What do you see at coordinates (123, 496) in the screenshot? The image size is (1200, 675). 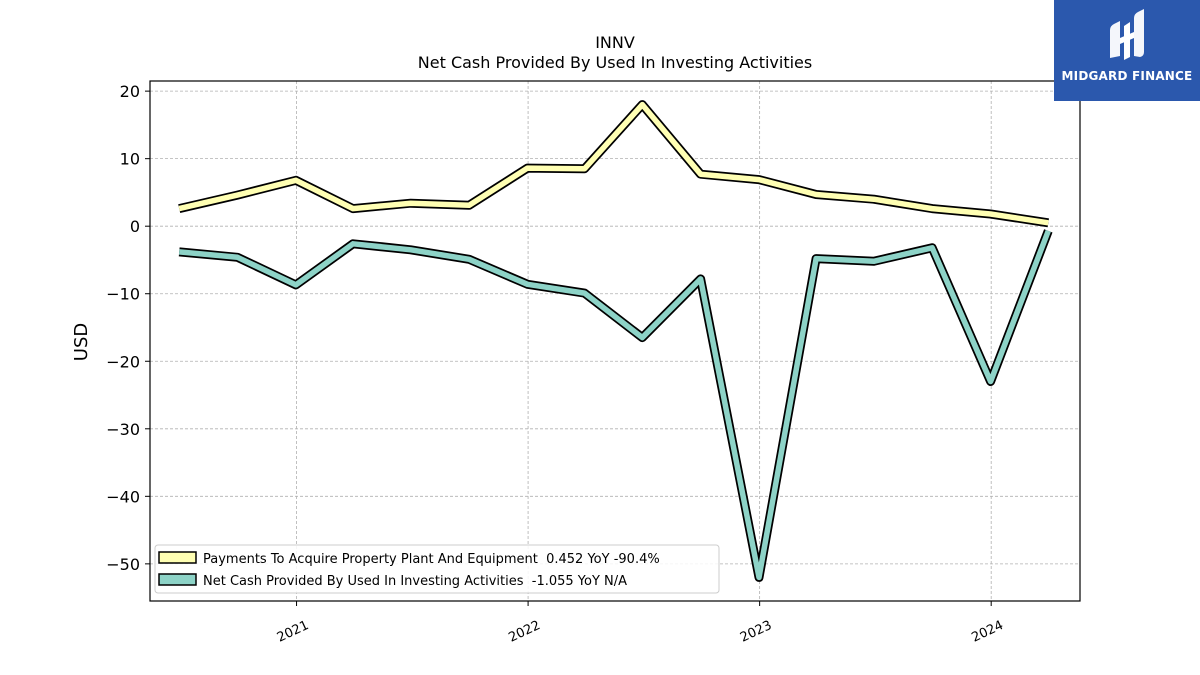 I see `y-tick-label: −40` at bounding box center [123, 496].